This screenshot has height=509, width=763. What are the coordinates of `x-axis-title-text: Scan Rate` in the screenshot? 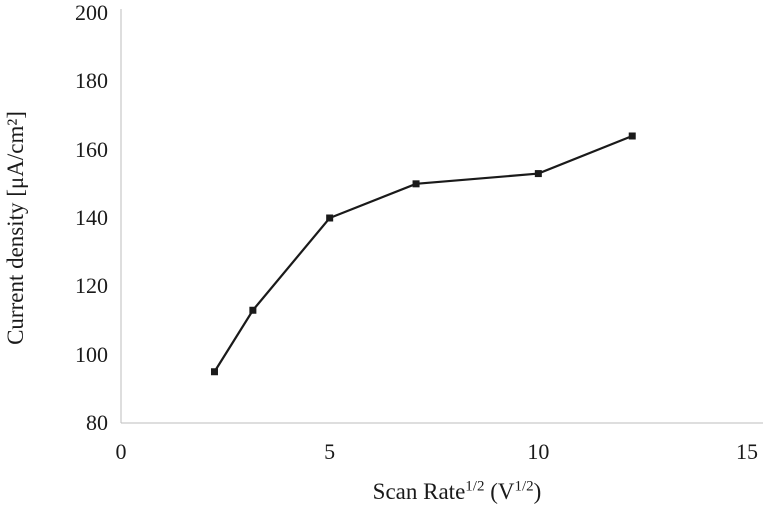 It's located at (419, 491).